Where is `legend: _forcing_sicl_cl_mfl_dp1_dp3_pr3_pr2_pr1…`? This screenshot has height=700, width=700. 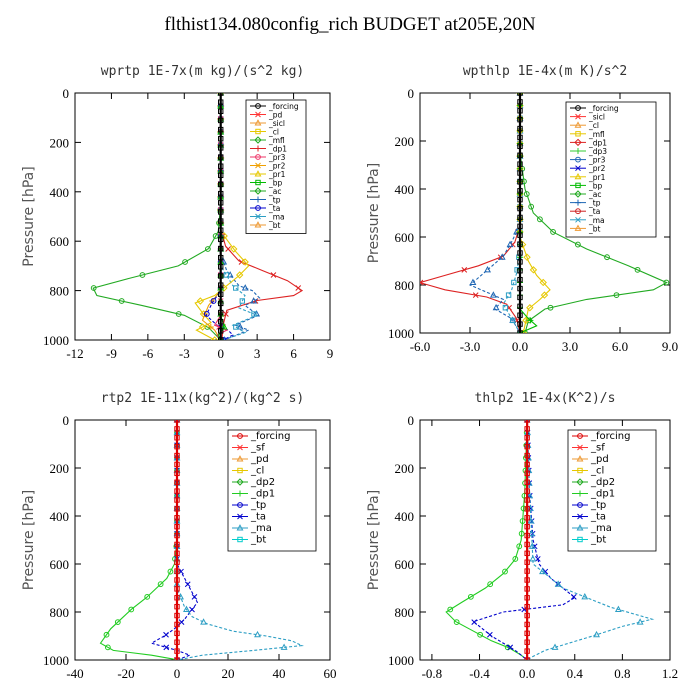 legend: _forcing_sicl_cl_mfl_dp1_dp3_pr3_pr2_pr1… is located at coordinates (611, 169).